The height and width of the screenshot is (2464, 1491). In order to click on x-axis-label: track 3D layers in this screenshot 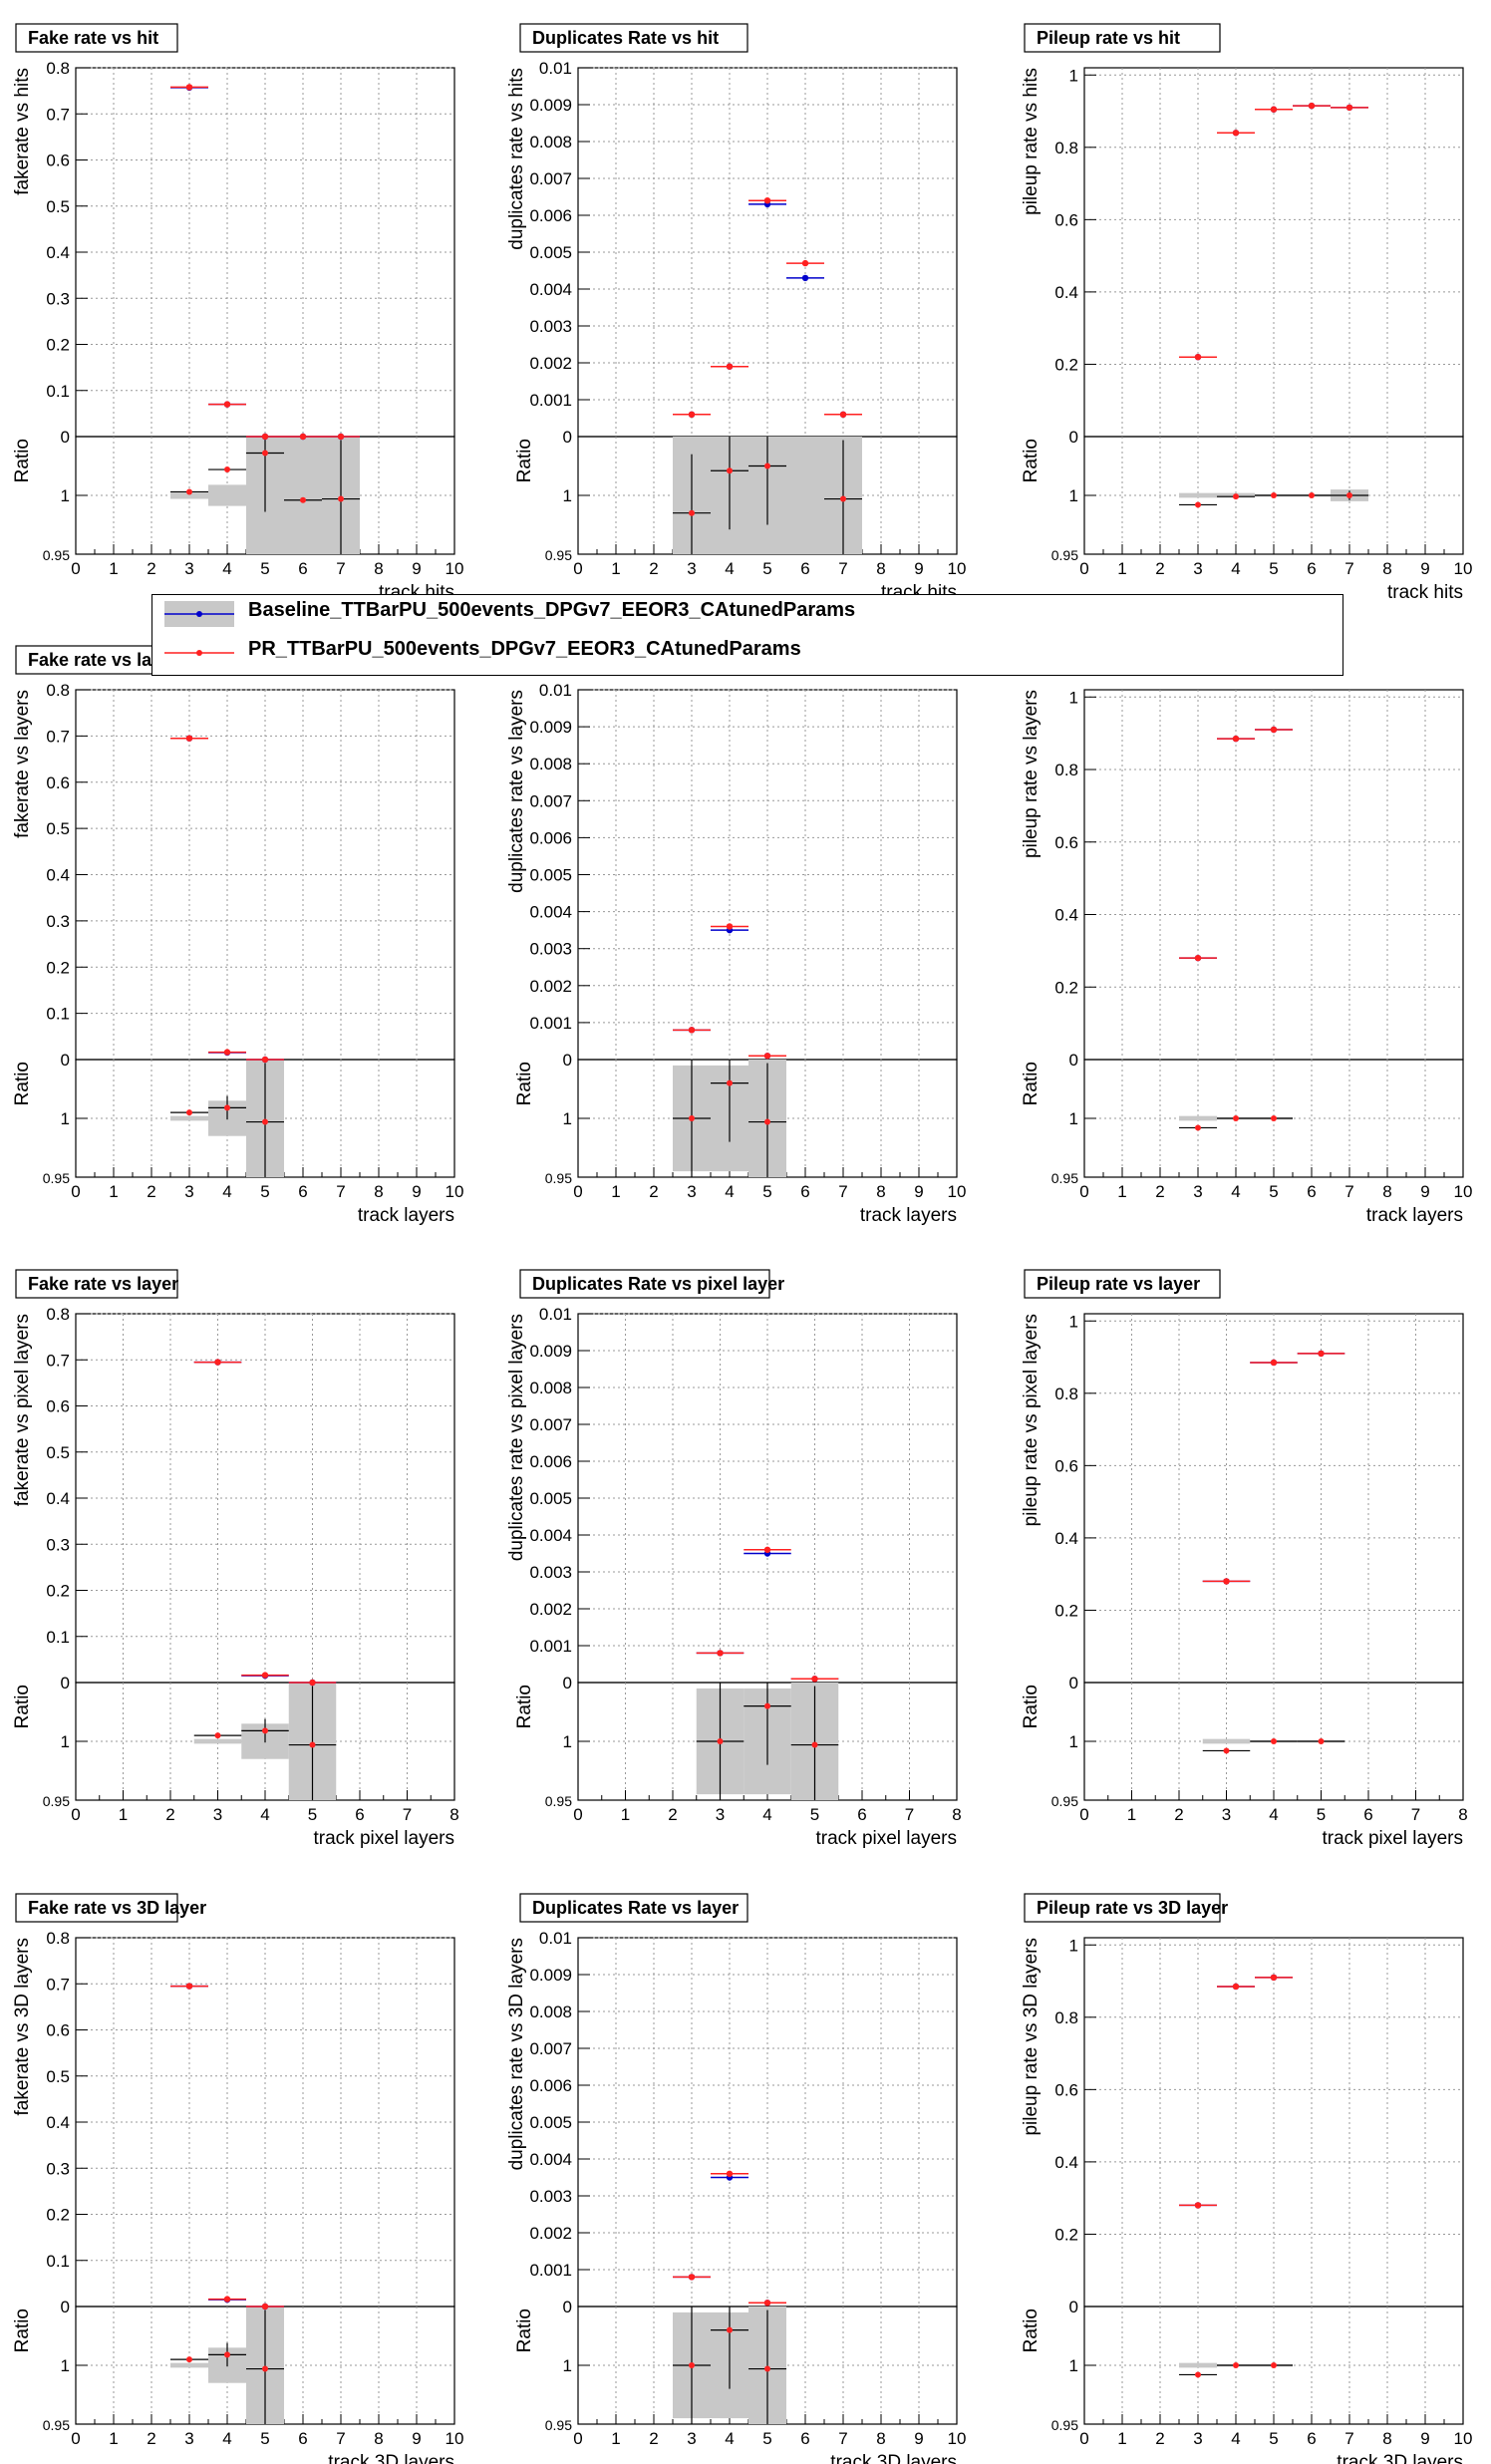, I will do `click(391, 2458)`.